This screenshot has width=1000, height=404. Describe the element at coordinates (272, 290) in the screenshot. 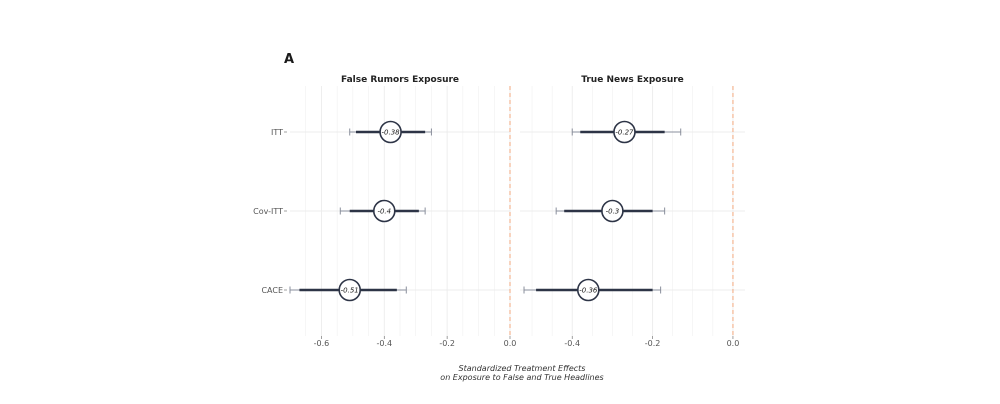

I see `category-label-cace: CACE` at that location.